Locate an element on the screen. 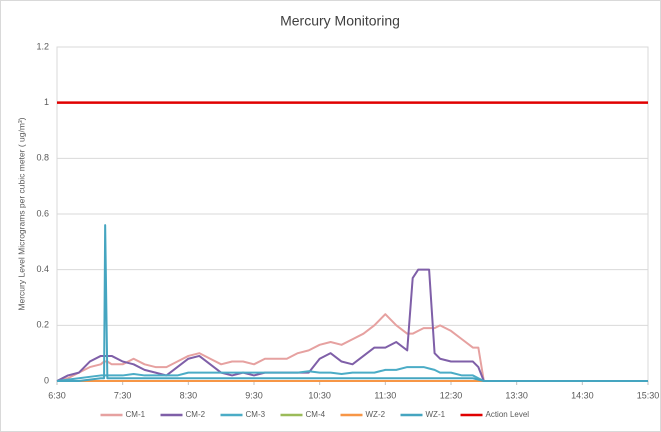  legend-label: CM-1 is located at coordinates (136, 414).